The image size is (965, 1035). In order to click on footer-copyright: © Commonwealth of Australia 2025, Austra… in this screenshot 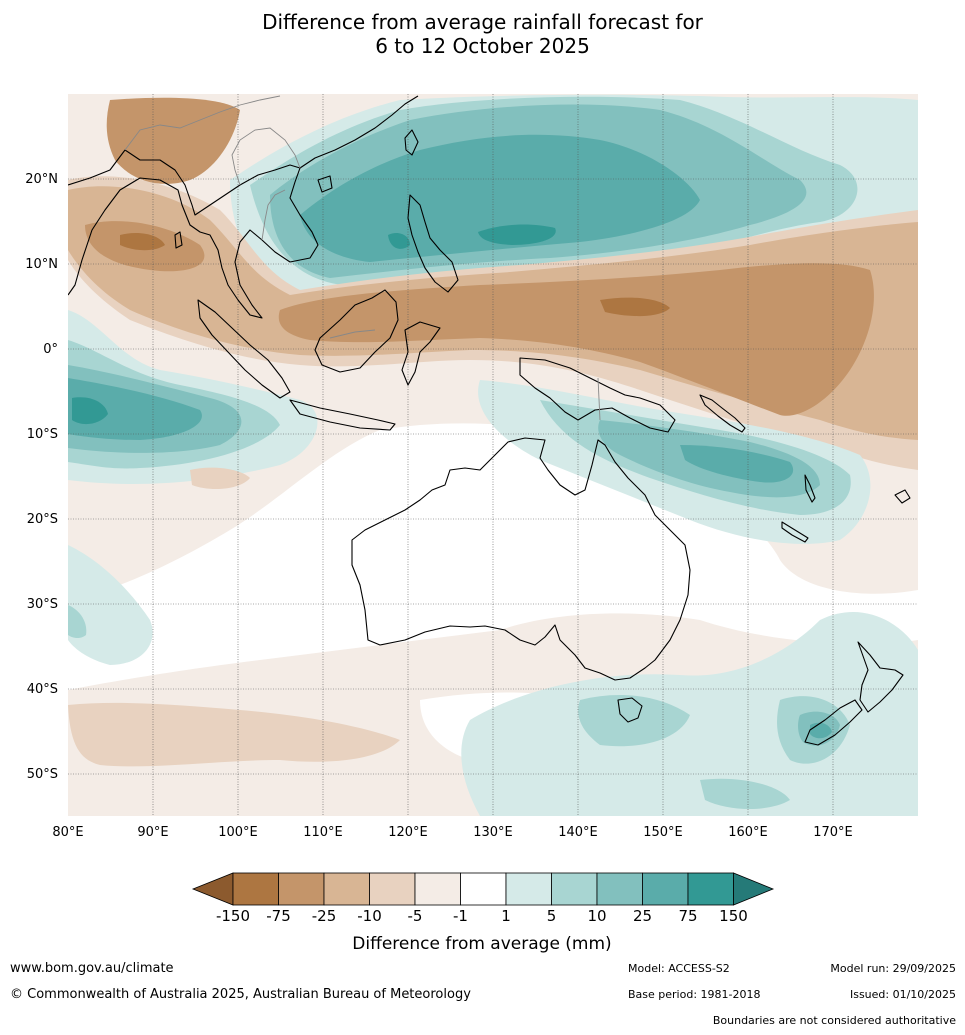, I will do `click(240, 994)`.